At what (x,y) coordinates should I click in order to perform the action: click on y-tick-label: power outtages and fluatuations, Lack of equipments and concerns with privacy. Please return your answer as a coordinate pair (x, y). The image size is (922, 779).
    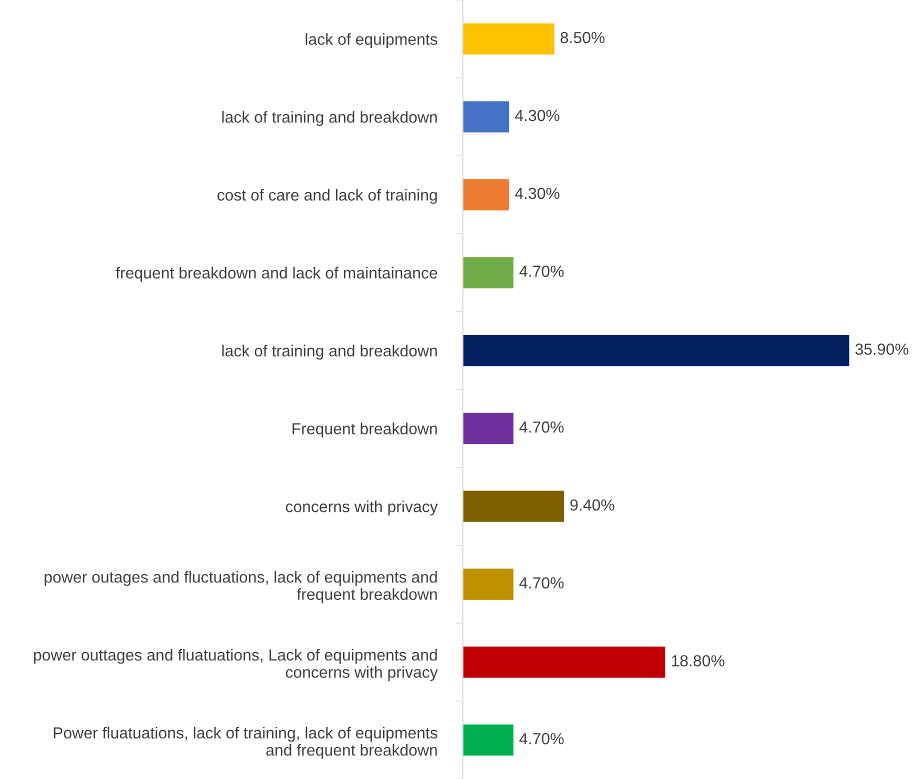
    Looking at the image, I should click on (236, 665).